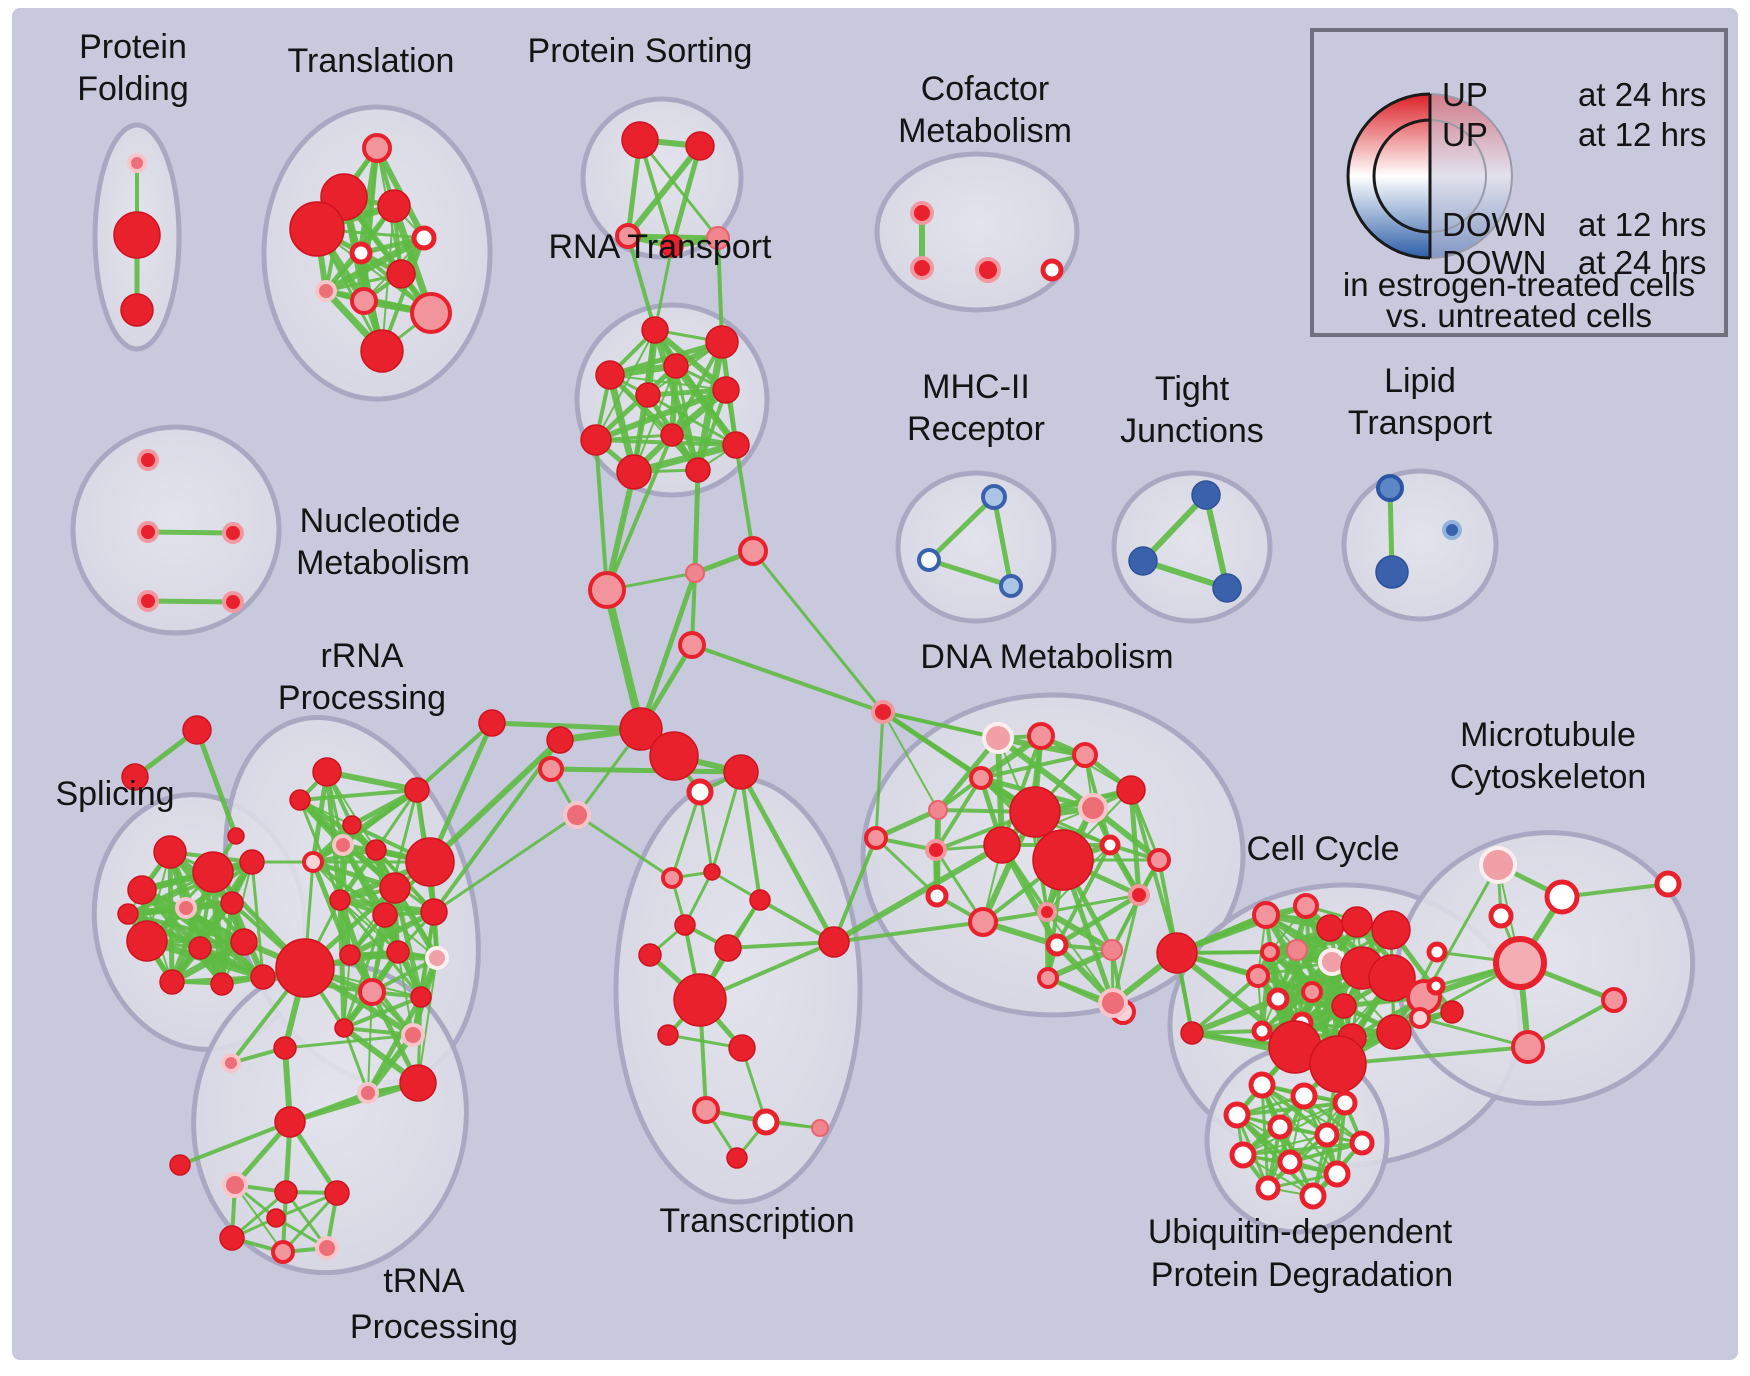 The height and width of the screenshot is (1376, 1750). I want to click on network-node-b0, so click(607, 590).